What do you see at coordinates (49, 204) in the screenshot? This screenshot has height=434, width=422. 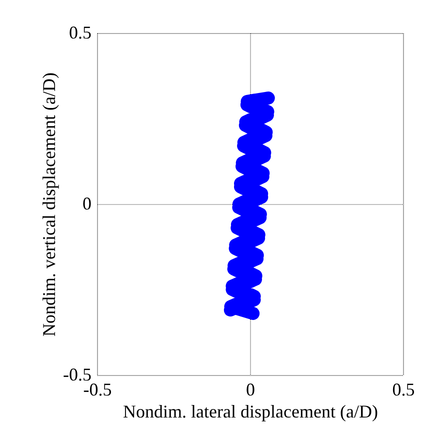 I see `y-axis-title: Nondim. vertical displacement (a/D)` at bounding box center [49, 204].